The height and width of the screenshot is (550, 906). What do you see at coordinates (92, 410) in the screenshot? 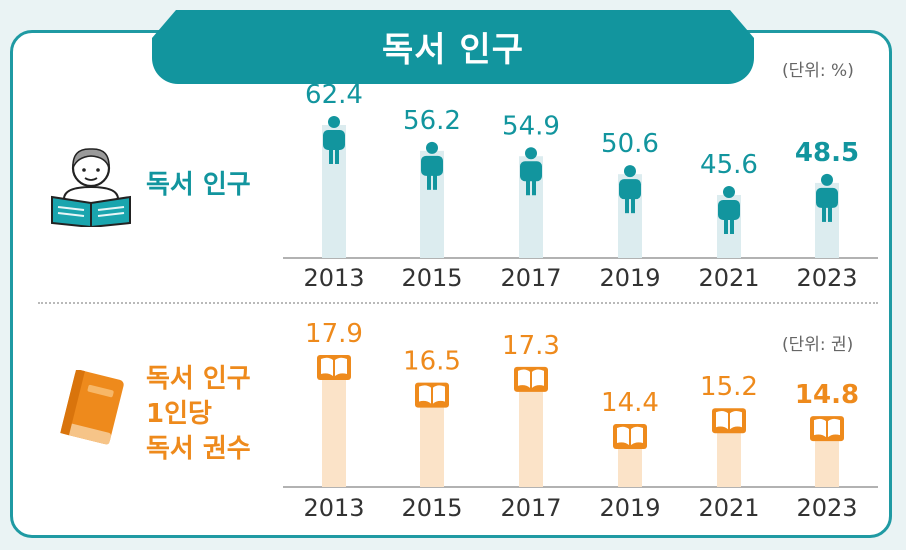
I see `book-icon` at bounding box center [92, 410].